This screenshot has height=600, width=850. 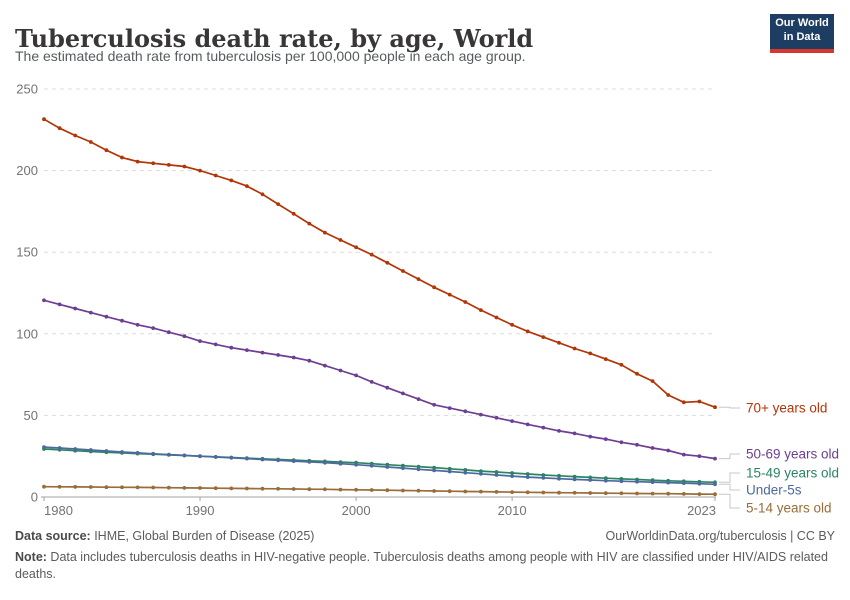 I want to click on owid-logo: Our World in Data, so click(x=802, y=33).